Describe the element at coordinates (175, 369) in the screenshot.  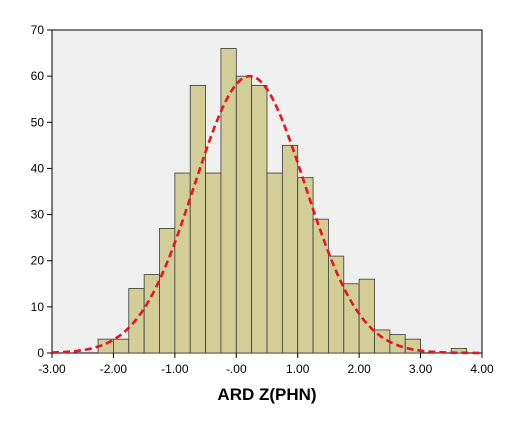
I see `x-tick-label-2: -1.00` at that location.